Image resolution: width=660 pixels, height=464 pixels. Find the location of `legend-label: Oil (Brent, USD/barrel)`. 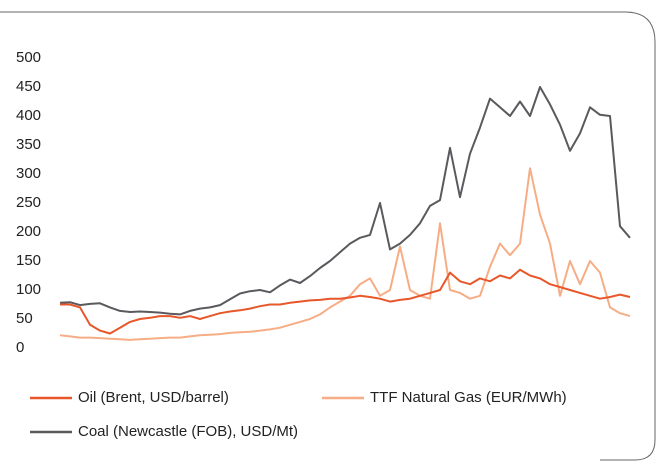

legend-label: Oil (Brent, USD/barrel) is located at coordinates (153, 397).